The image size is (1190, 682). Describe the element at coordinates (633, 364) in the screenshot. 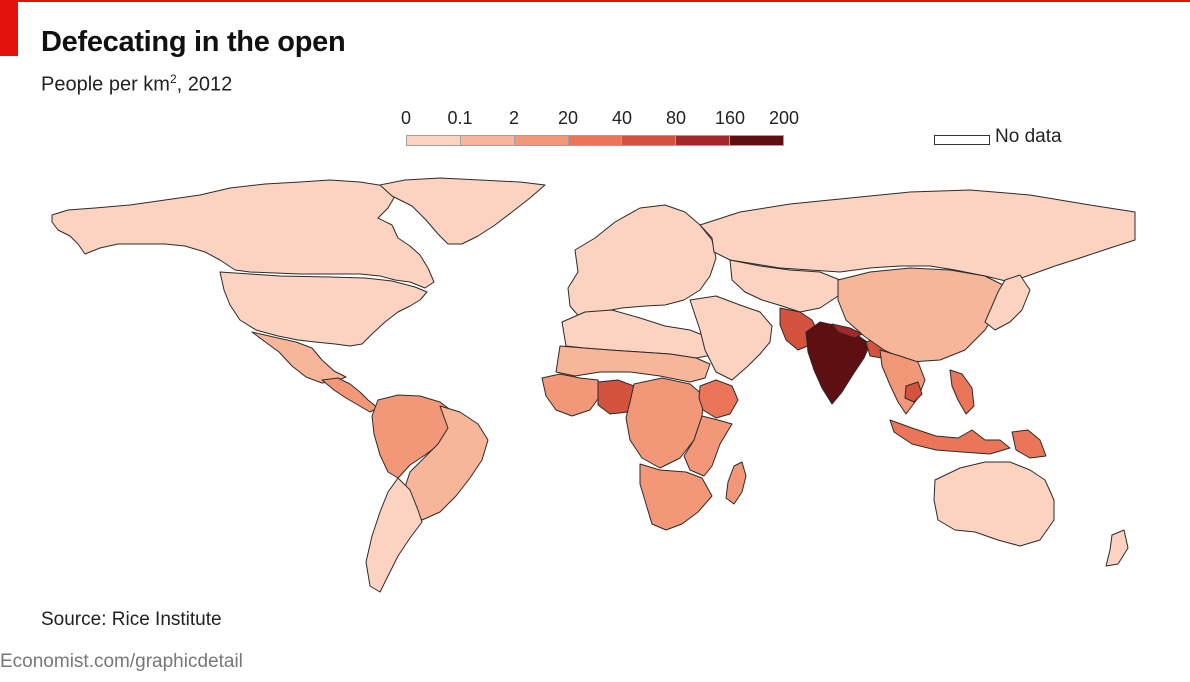

I see `region-sahel` at that location.